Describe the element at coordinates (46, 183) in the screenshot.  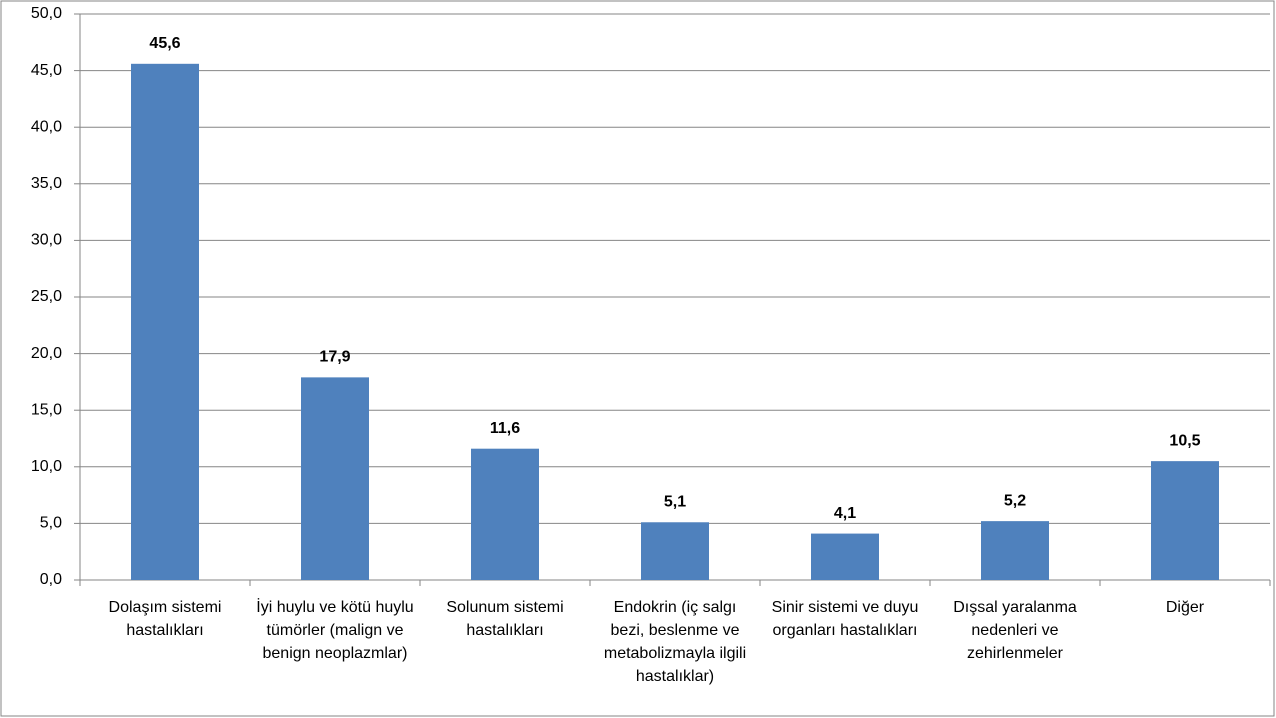
I see `y-tick-label: 35,0` at that location.